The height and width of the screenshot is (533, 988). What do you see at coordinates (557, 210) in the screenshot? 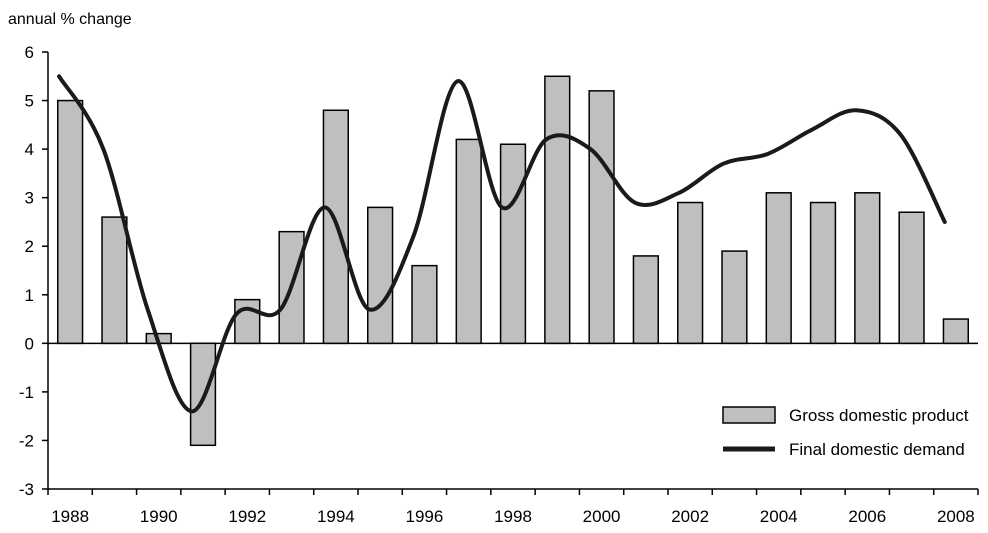
I see `bar-1999` at bounding box center [557, 210].